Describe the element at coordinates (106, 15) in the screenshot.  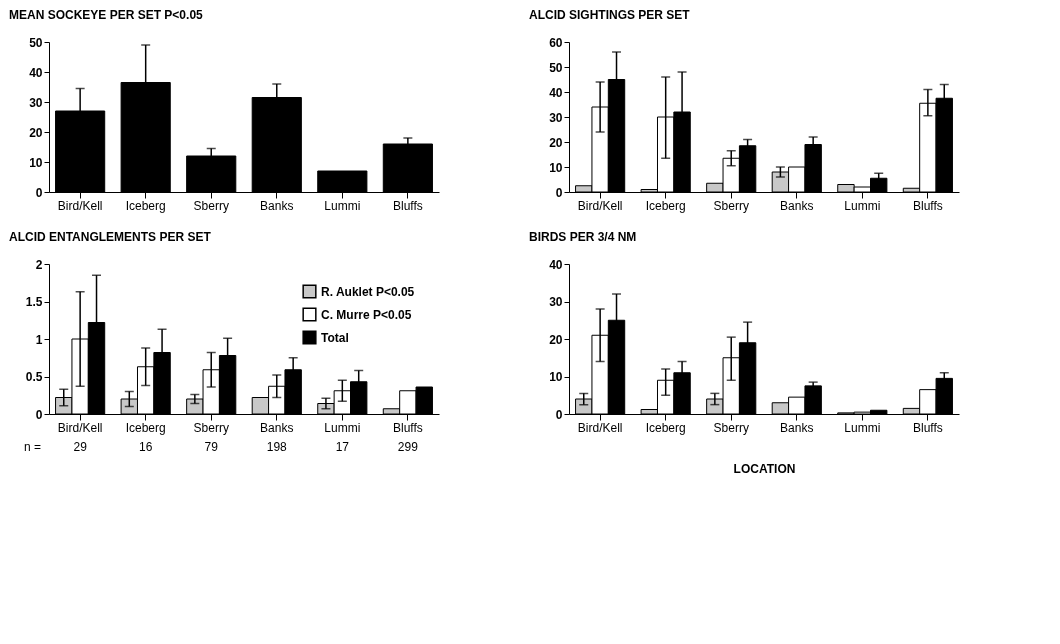
I see `chart-title: MEAN SOCKEYE PER SET P<0.05` at that location.